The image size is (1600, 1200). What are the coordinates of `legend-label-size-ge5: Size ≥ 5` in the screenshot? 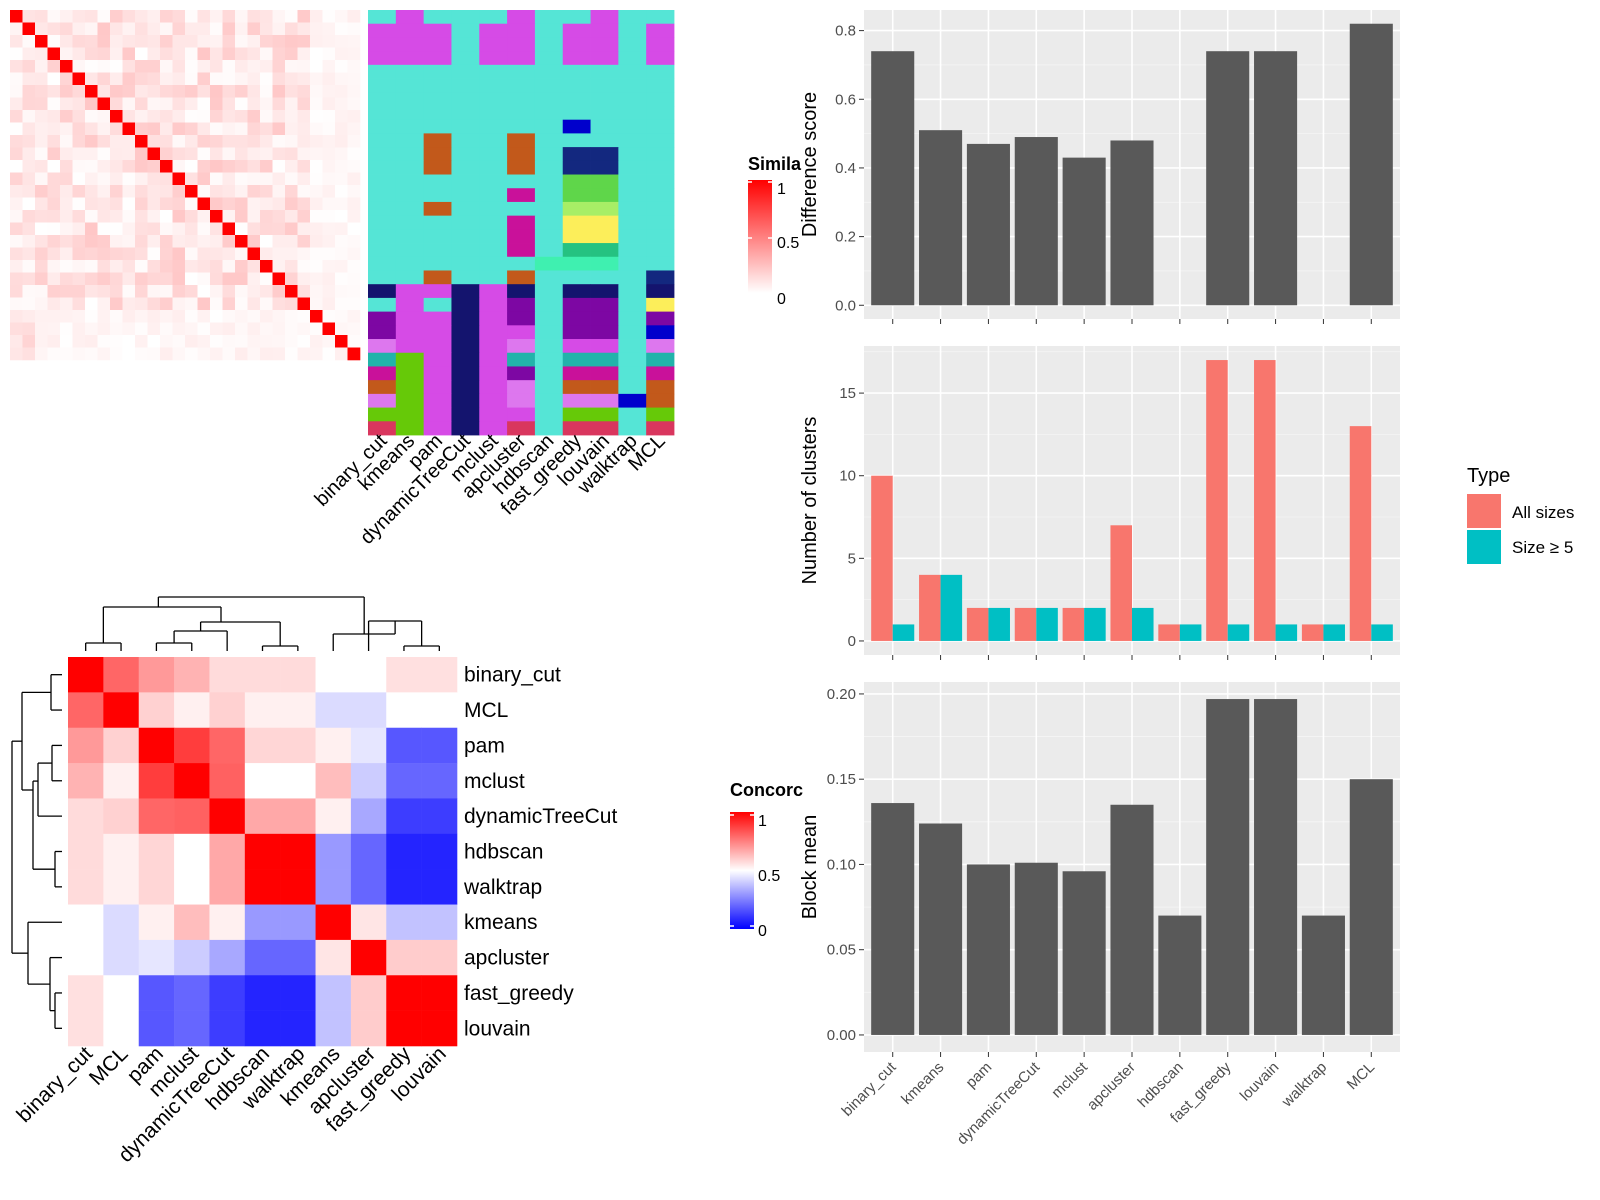 It's located at (1542, 547).